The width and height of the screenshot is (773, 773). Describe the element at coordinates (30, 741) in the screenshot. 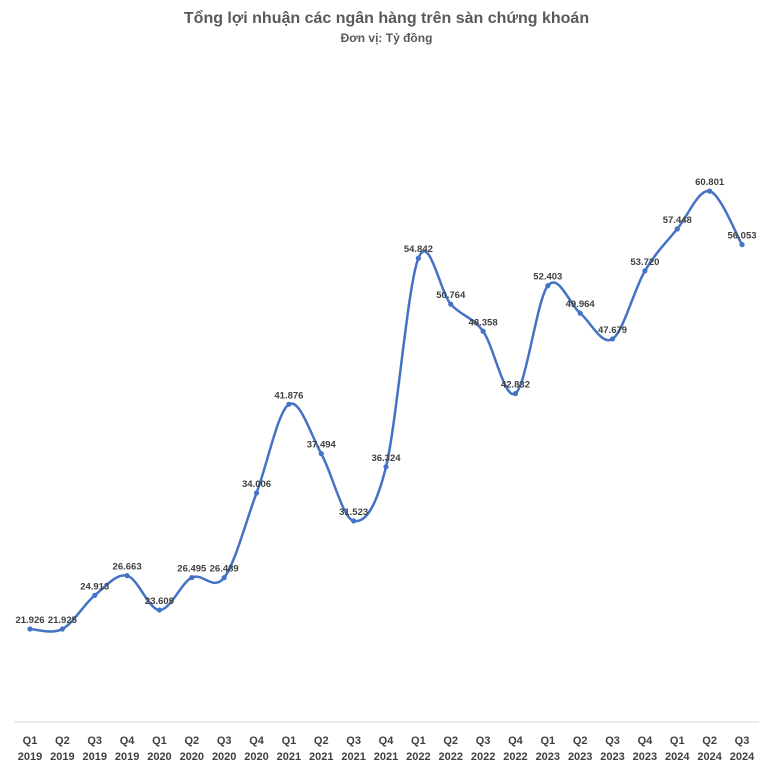

I see `x-tick-label-quarter-1: Q1` at that location.